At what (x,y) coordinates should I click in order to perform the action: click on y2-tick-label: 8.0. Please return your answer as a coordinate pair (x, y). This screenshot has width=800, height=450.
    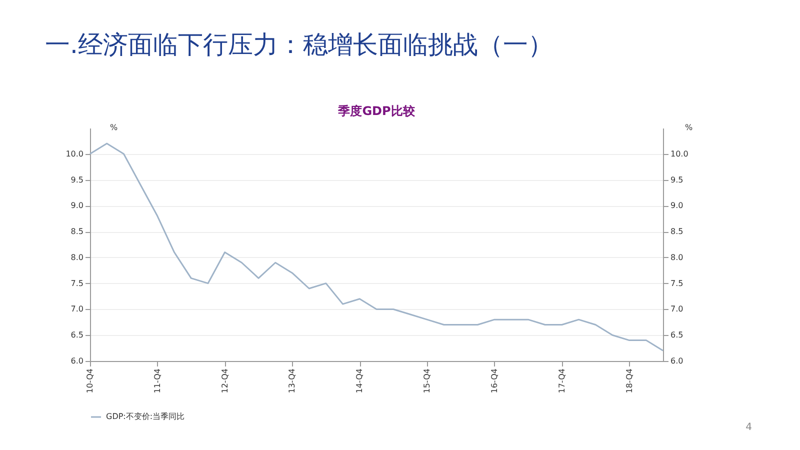
    Looking at the image, I should click on (677, 257).